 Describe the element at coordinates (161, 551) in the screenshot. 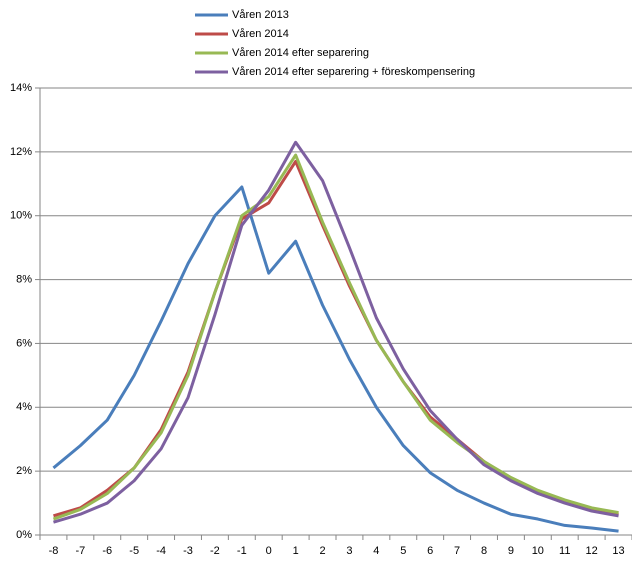

I see `x-tick-label: -4` at that location.